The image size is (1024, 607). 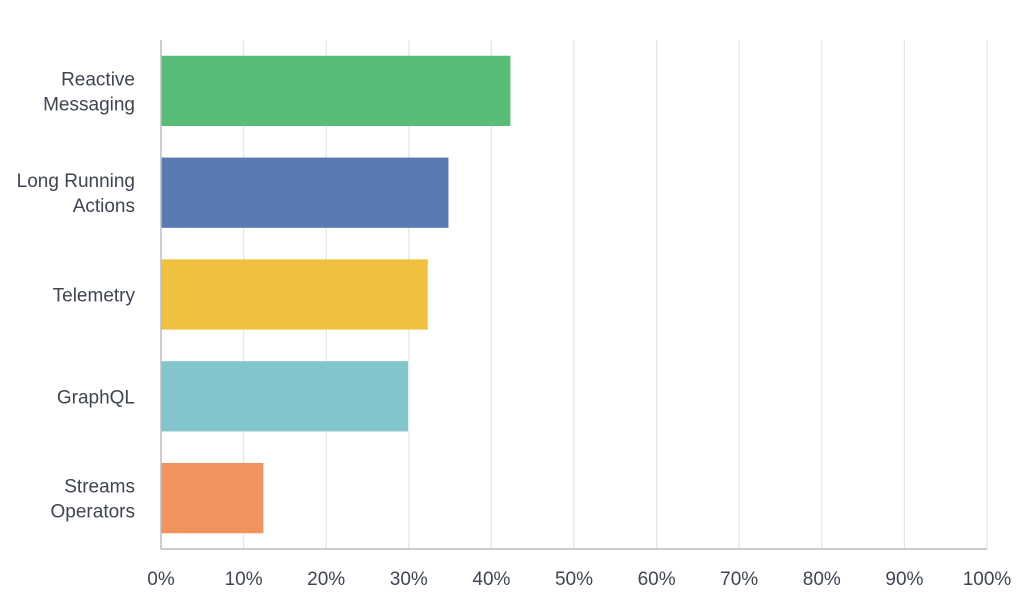 I want to click on category-label: GraphQL, so click(x=96, y=397).